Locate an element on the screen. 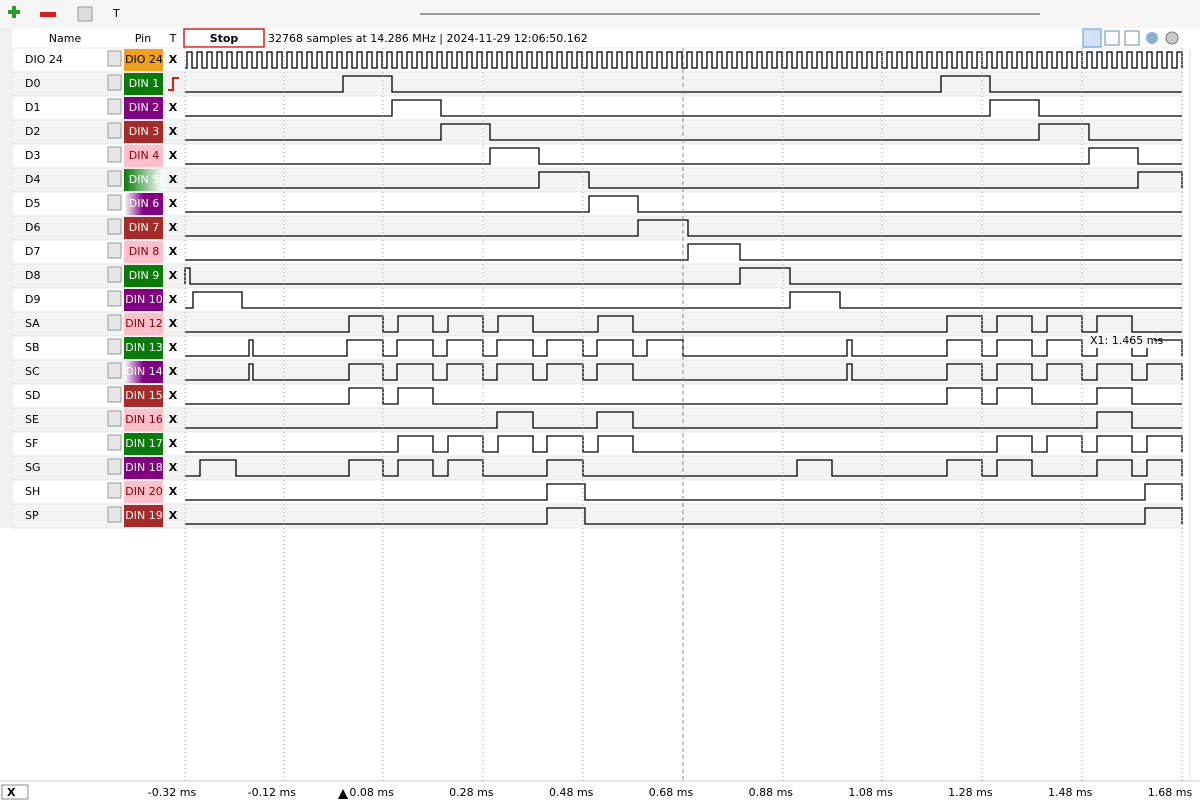 This screenshot has width=1200, height=804. trigger-rising-edge is located at coordinates (173, 84).